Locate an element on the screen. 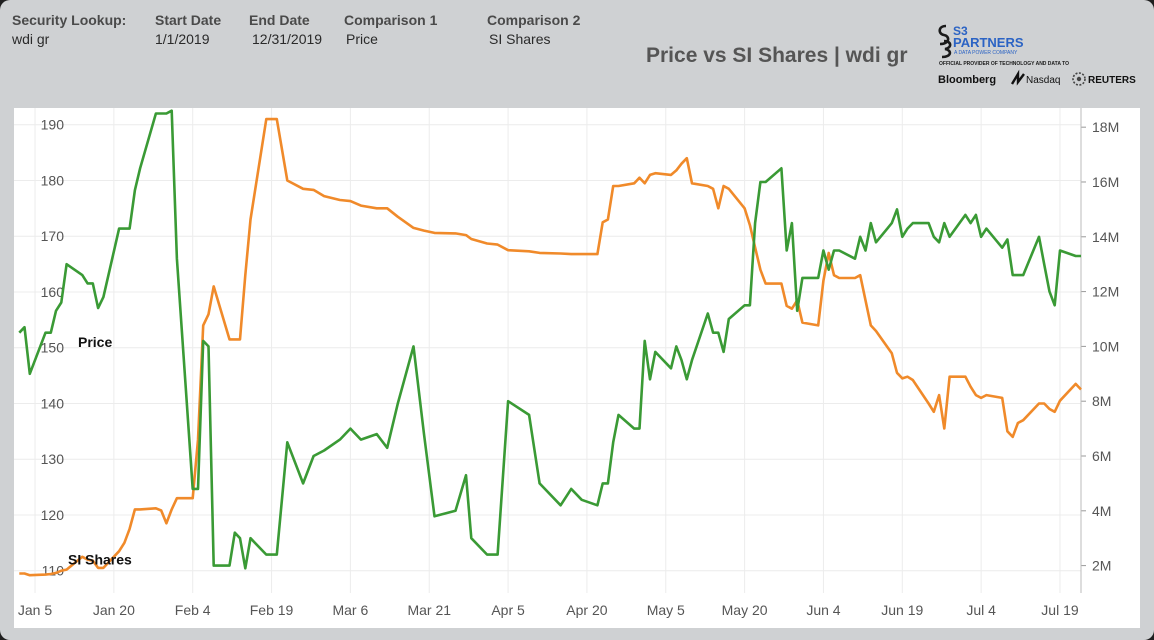  y-right-tick-label-16m: 16M is located at coordinates (1105, 182).